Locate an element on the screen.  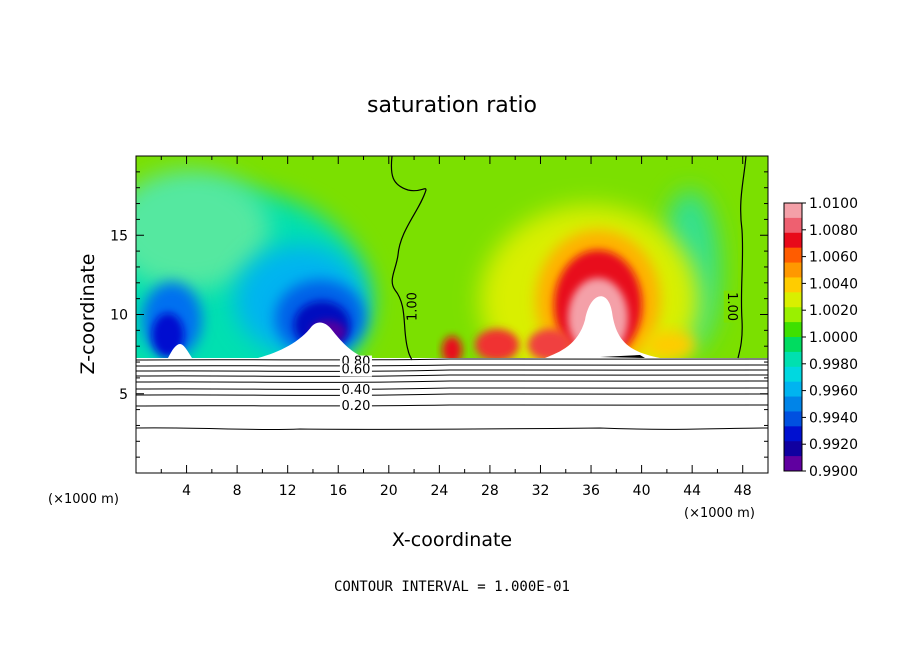
x-unit-label-right: (×1000 m) is located at coordinates (719, 513).